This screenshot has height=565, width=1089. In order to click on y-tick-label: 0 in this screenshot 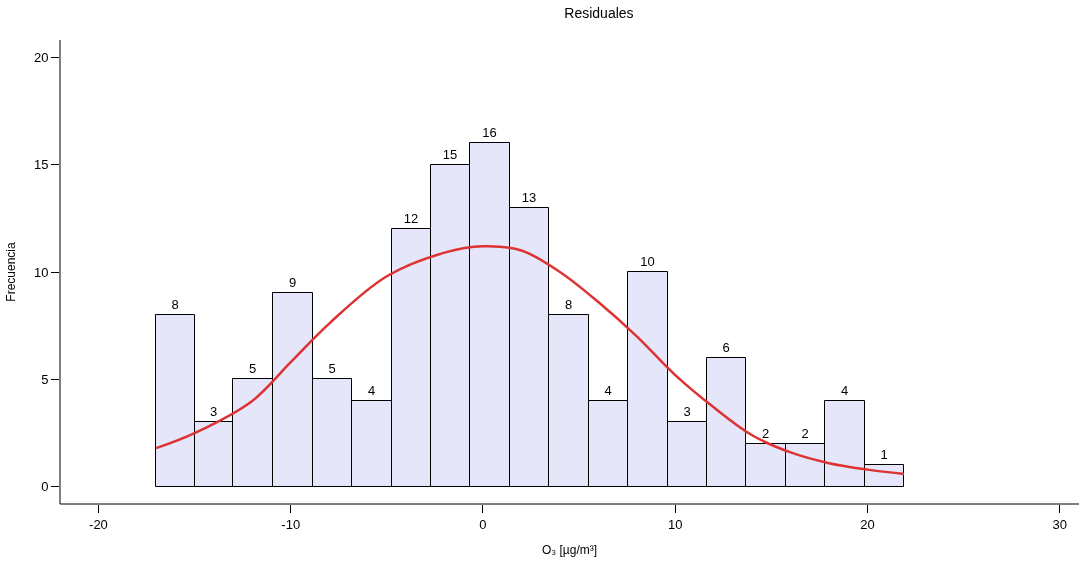, I will do `click(45, 487)`.